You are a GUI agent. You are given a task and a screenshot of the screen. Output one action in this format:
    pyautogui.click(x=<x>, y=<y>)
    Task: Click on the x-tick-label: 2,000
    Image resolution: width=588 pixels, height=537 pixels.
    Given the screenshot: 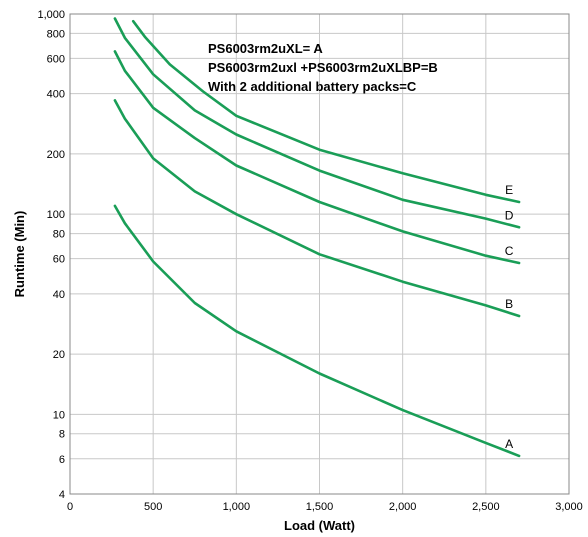 What is the action you would take?
    pyautogui.click(x=403, y=507)
    